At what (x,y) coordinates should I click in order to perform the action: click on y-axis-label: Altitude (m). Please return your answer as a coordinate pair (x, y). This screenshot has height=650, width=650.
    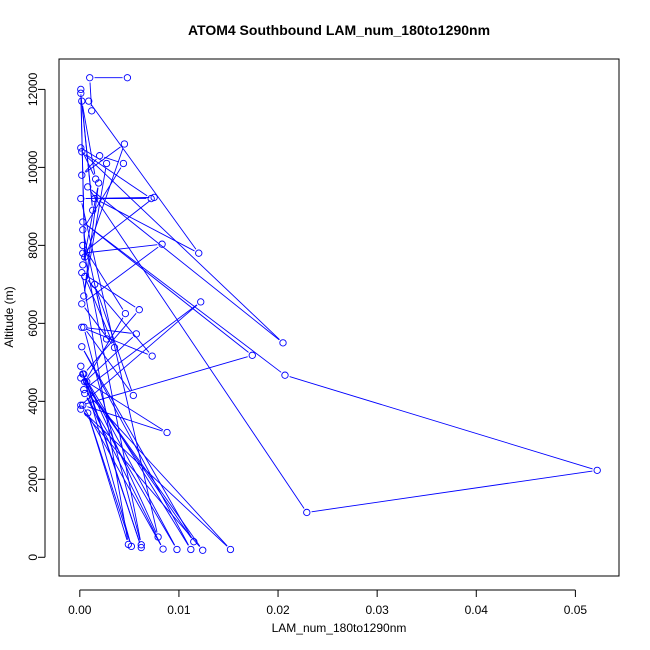
    Looking at the image, I should click on (9, 316).